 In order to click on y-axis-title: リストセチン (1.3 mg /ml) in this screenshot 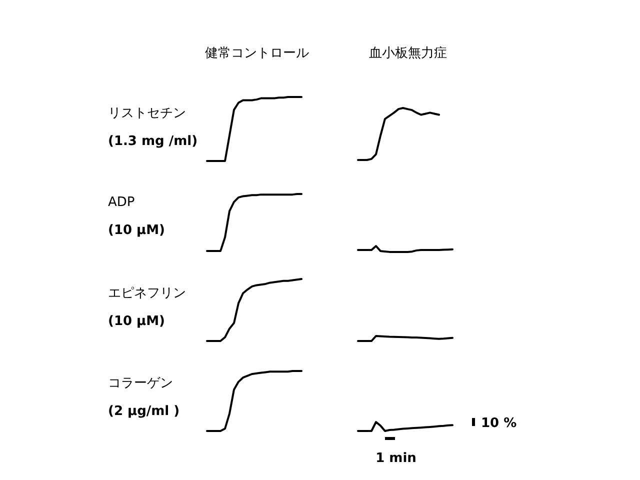, I will do `click(153, 127)`.